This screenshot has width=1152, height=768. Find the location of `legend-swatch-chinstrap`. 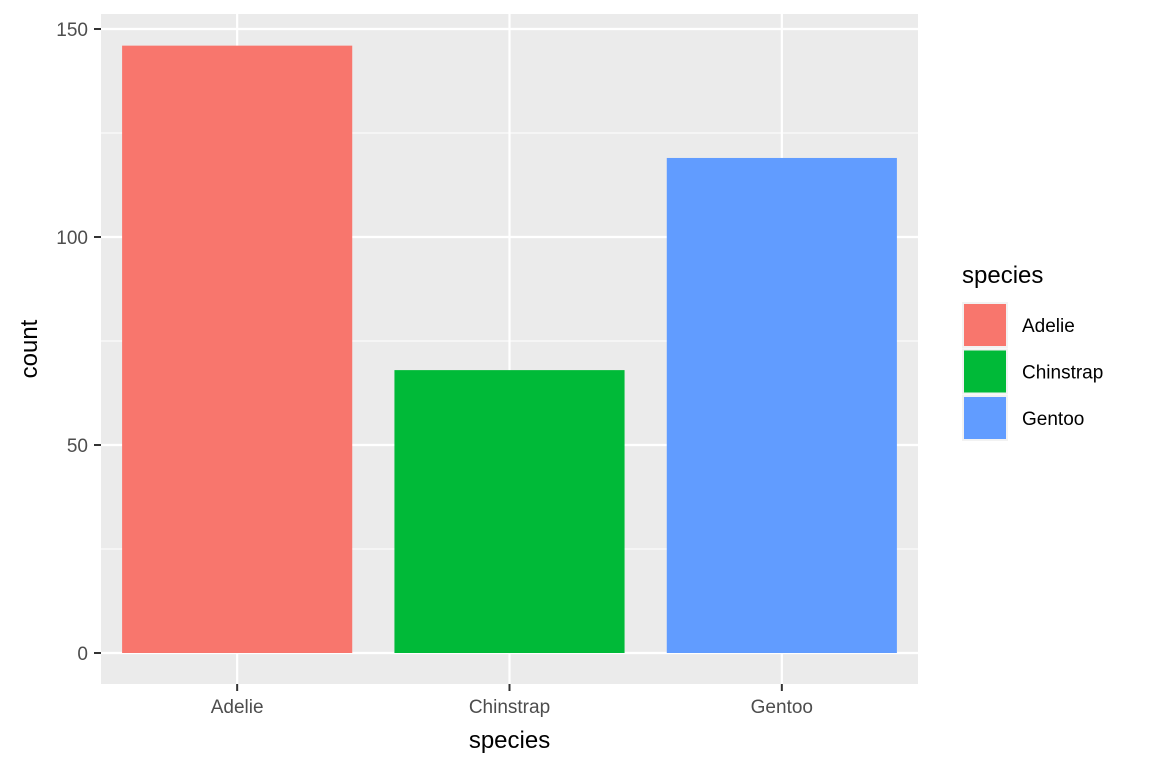

legend-swatch-chinstrap is located at coordinates (985, 371).